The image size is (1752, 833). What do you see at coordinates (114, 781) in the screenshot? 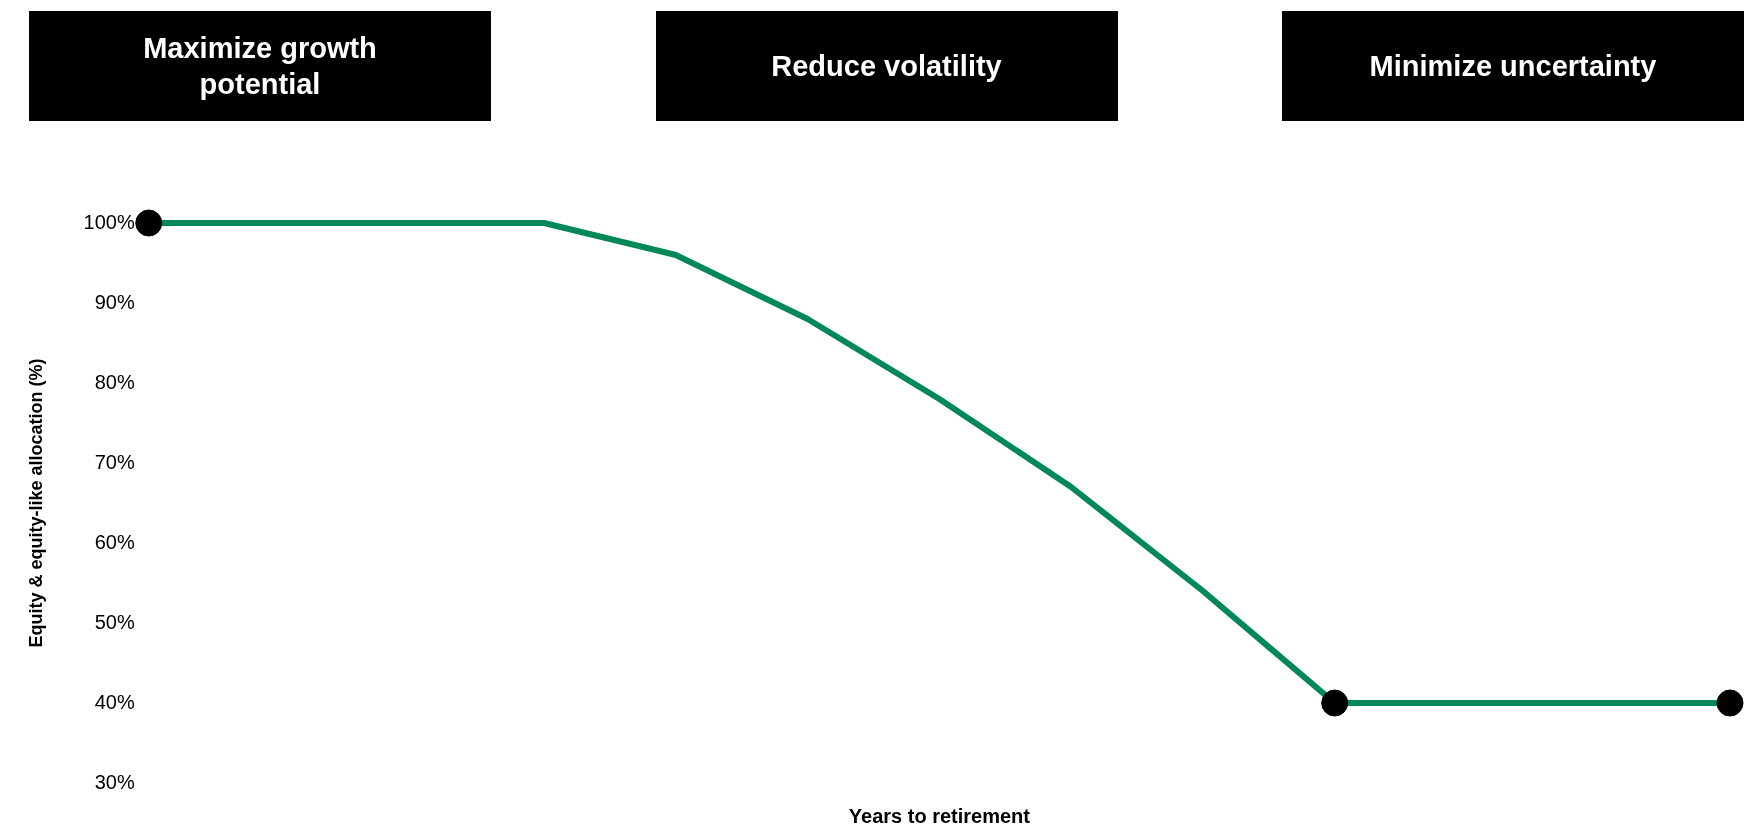
I see `y-tick-label: 30%` at bounding box center [114, 781].